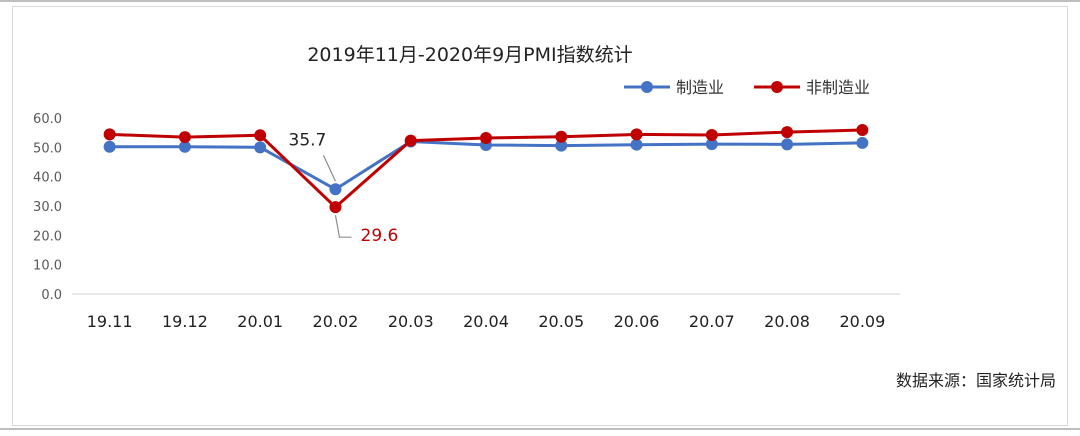  I want to click on data-source-note: 数据来源：国家统计局, so click(976, 380).